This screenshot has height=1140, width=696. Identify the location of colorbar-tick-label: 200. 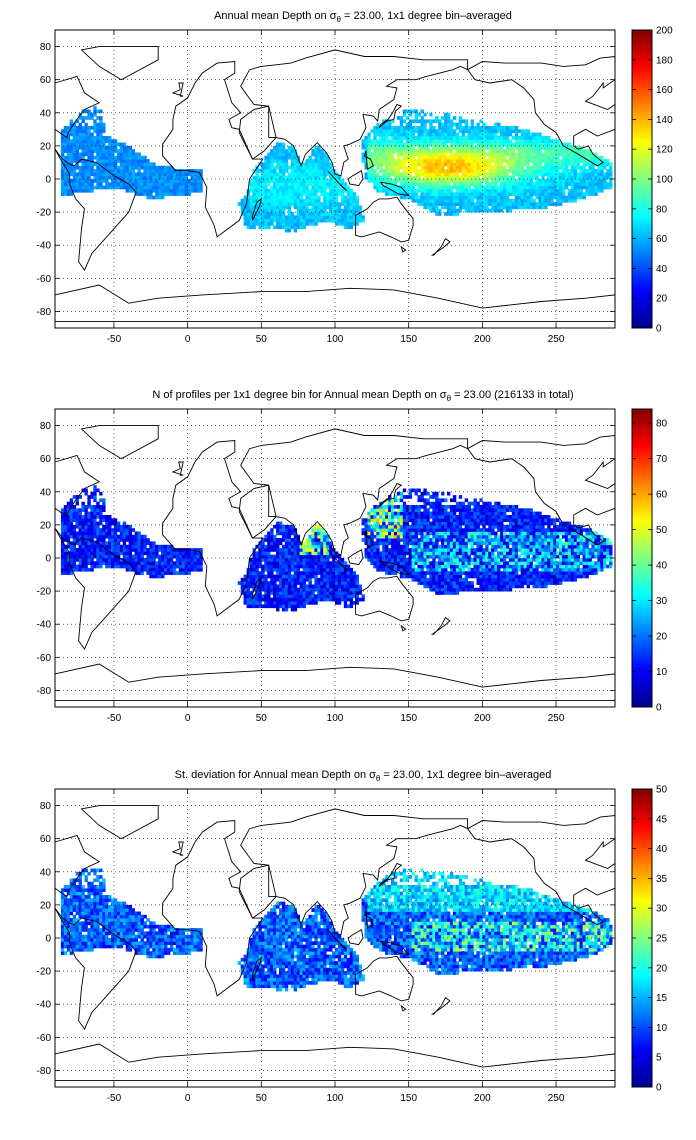
(664, 31).